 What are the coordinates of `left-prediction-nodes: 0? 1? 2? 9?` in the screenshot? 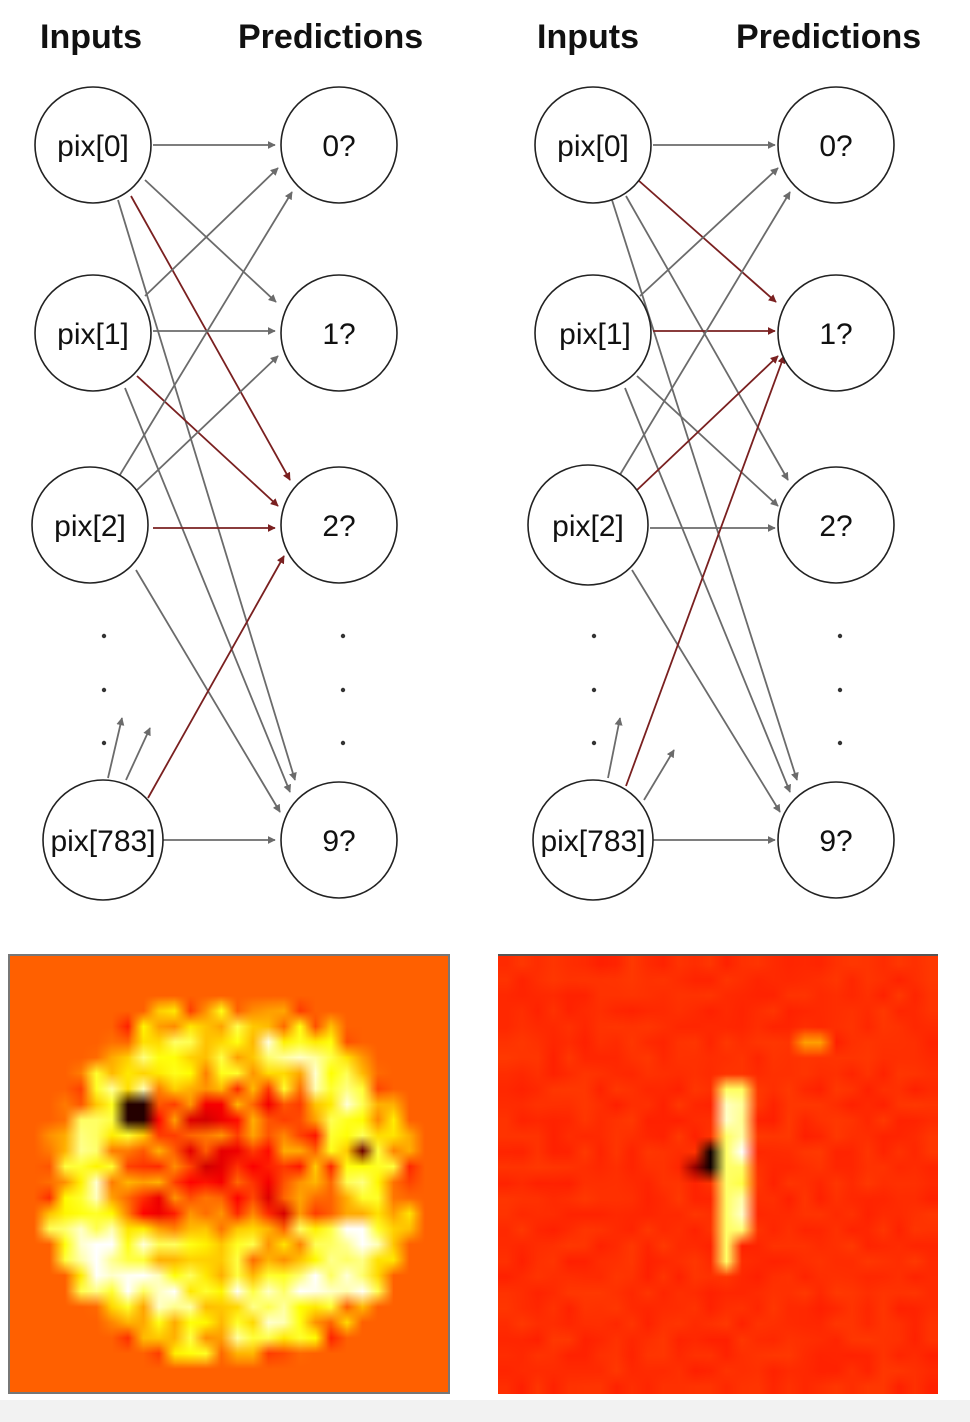 It's located at (339, 492).